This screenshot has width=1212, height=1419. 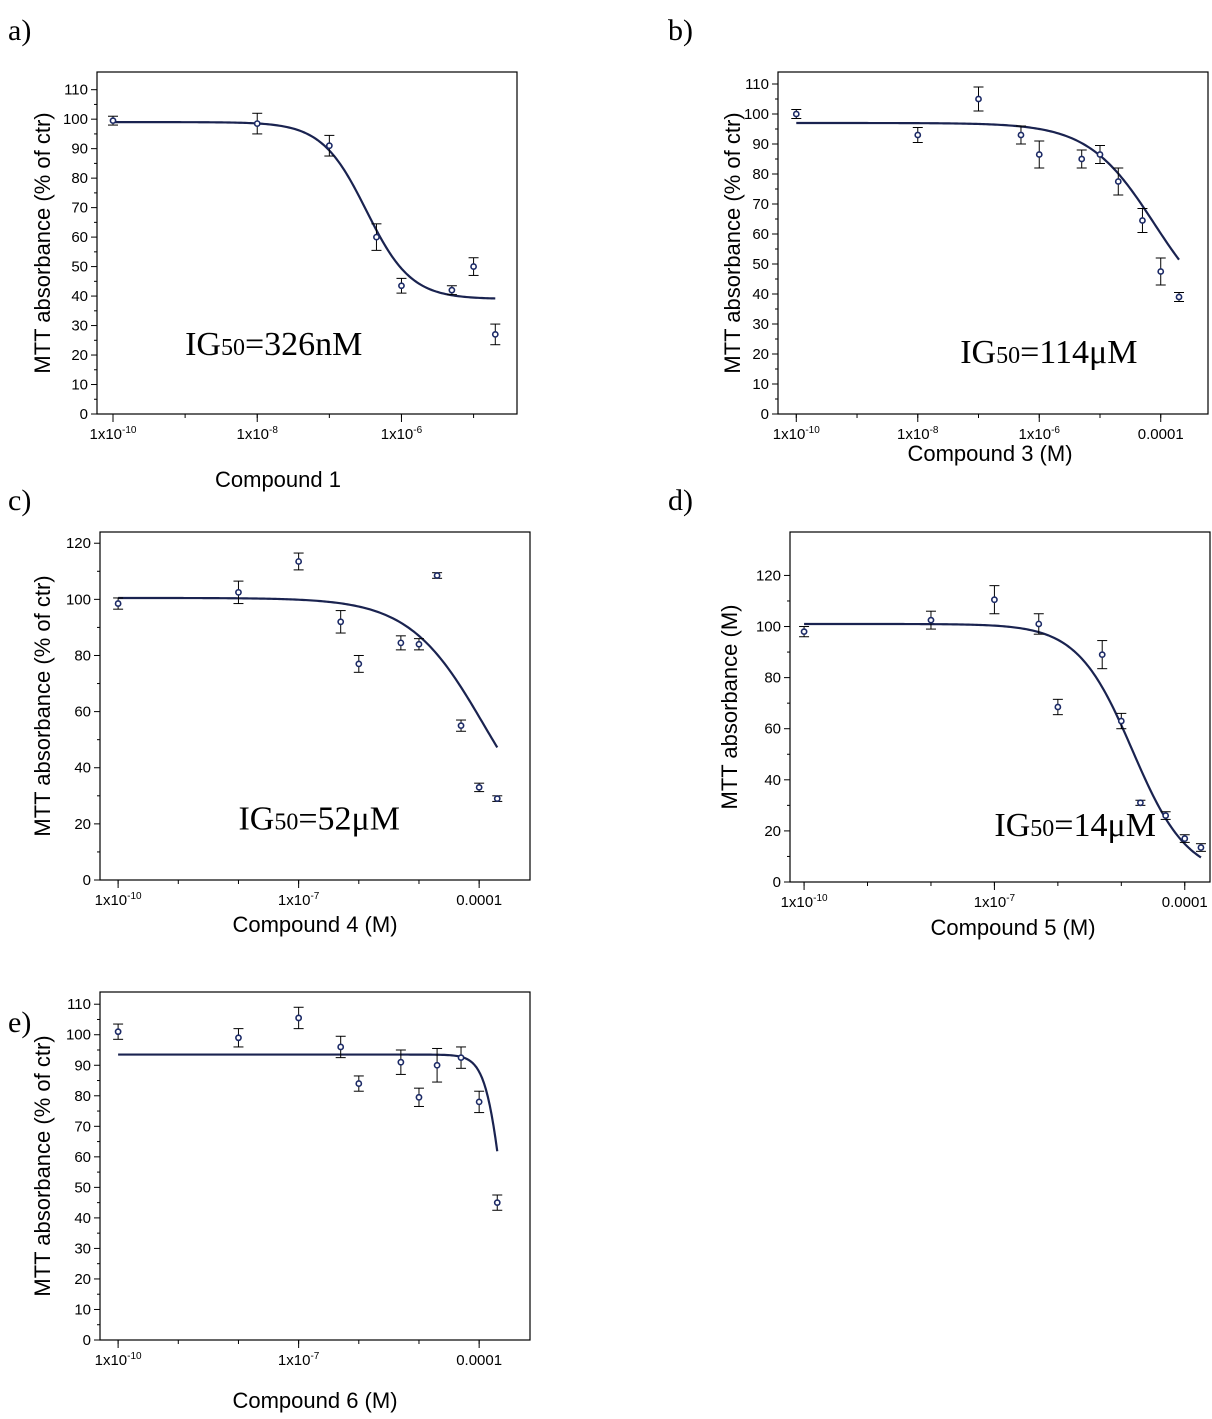 I want to click on x-tick-label: 1x10⁻⁸, so click(x=918, y=434).